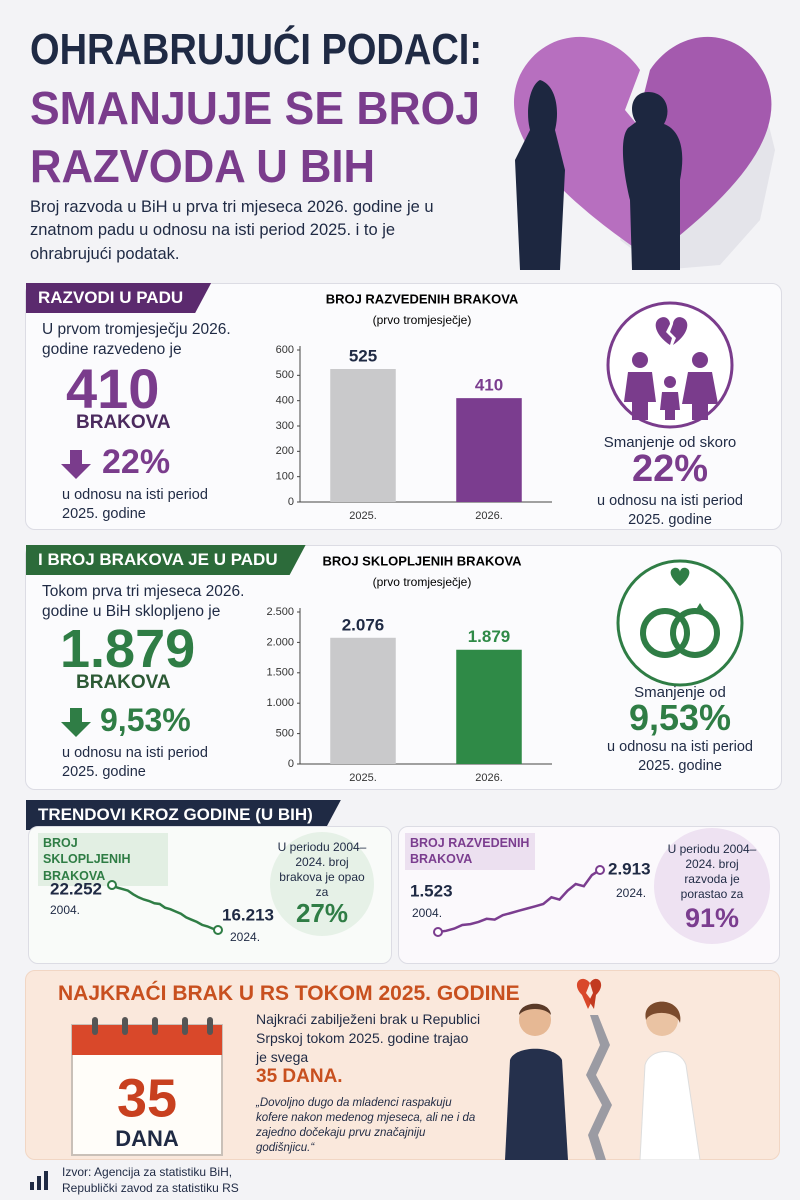 This screenshot has height=1200, width=800. What do you see at coordinates (289, 993) in the screenshot?
I see `section-heading: NAJKRAĆI BRAK U RS TOKOM 2025. GODINE` at bounding box center [289, 993].